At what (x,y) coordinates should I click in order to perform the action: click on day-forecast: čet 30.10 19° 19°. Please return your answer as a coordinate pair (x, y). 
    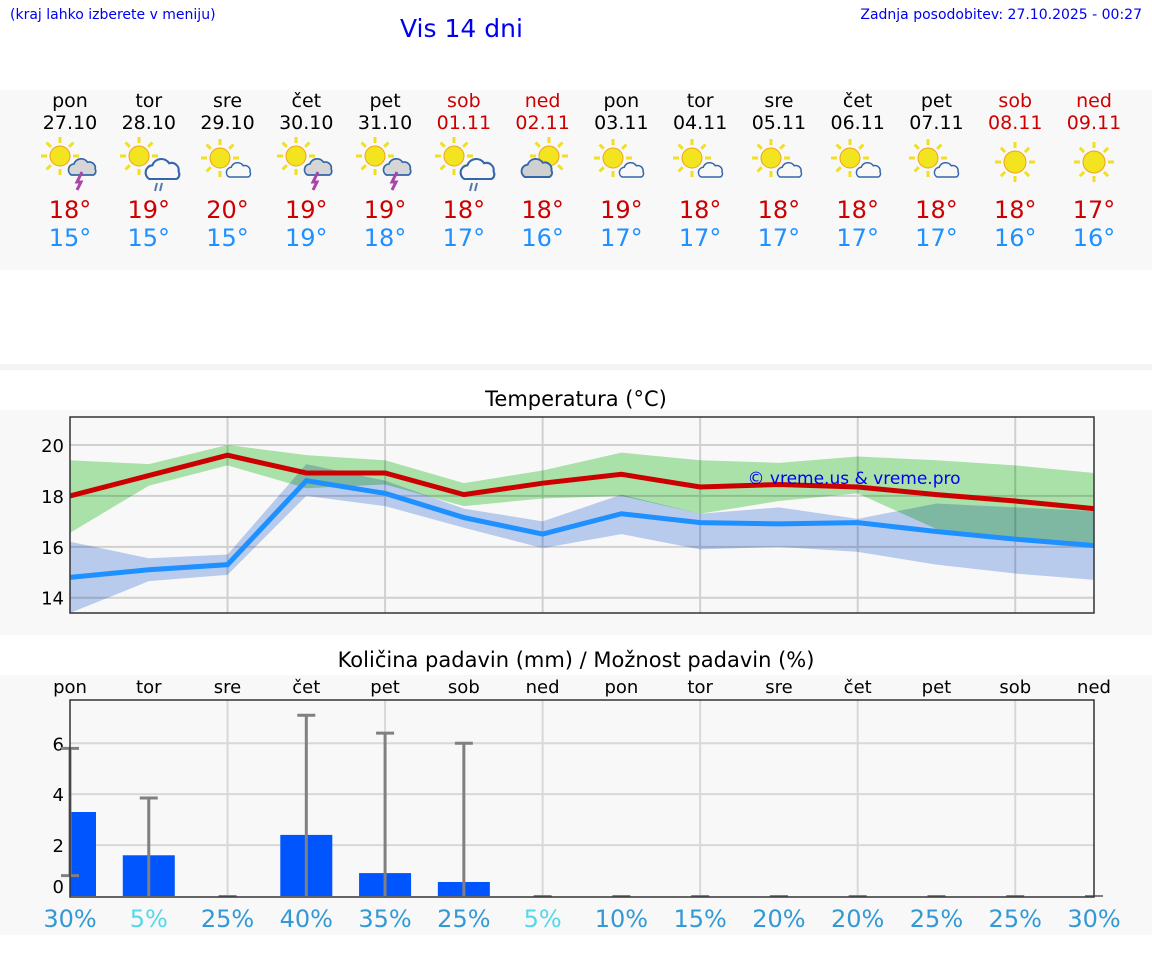
    Looking at the image, I should click on (306, 171).